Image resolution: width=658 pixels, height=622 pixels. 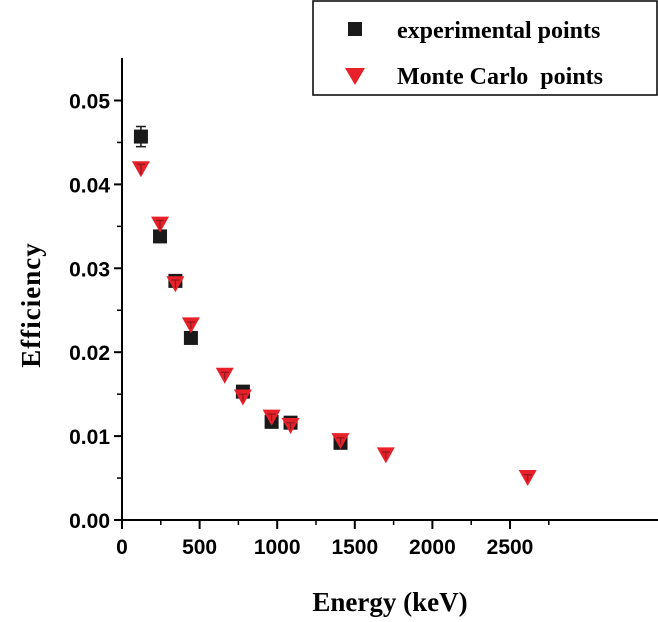 What do you see at coordinates (498, 31) in the screenshot?
I see `legend-label-experimental: experimental points` at bounding box center [498, 31].